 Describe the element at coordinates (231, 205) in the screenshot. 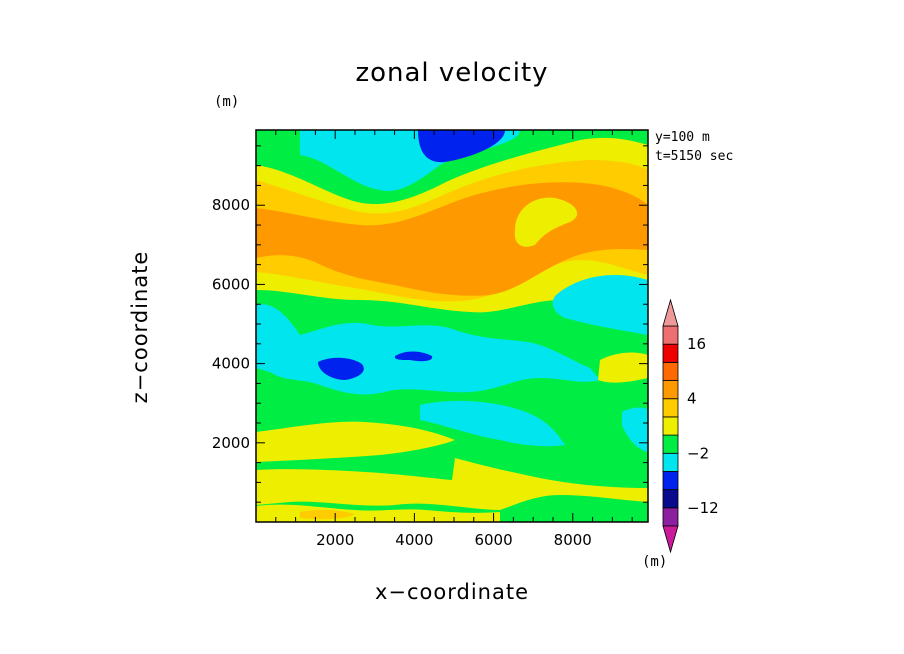

I see `y-tick-label: 8000` at that location.